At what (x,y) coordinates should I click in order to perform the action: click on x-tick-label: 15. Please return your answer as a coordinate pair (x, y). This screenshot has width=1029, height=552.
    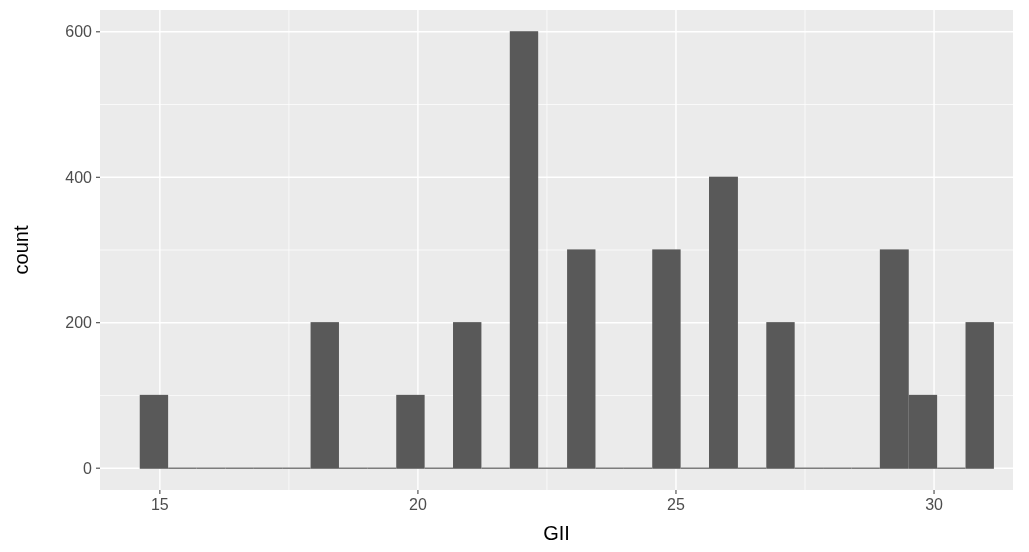
    Looking at the image, I should click on (159, 504).